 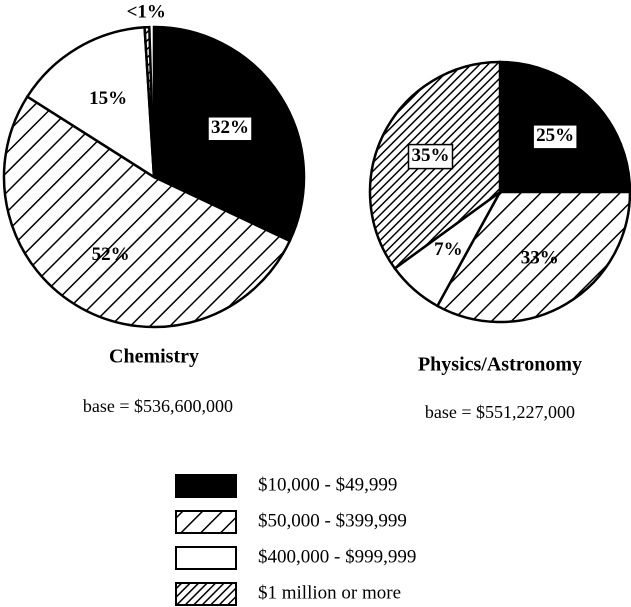 What do you see at coordinates (332, 520) in the screenshot?
I see `legend-label: $50,000 - $399,999` at bounding box center [332, 520].